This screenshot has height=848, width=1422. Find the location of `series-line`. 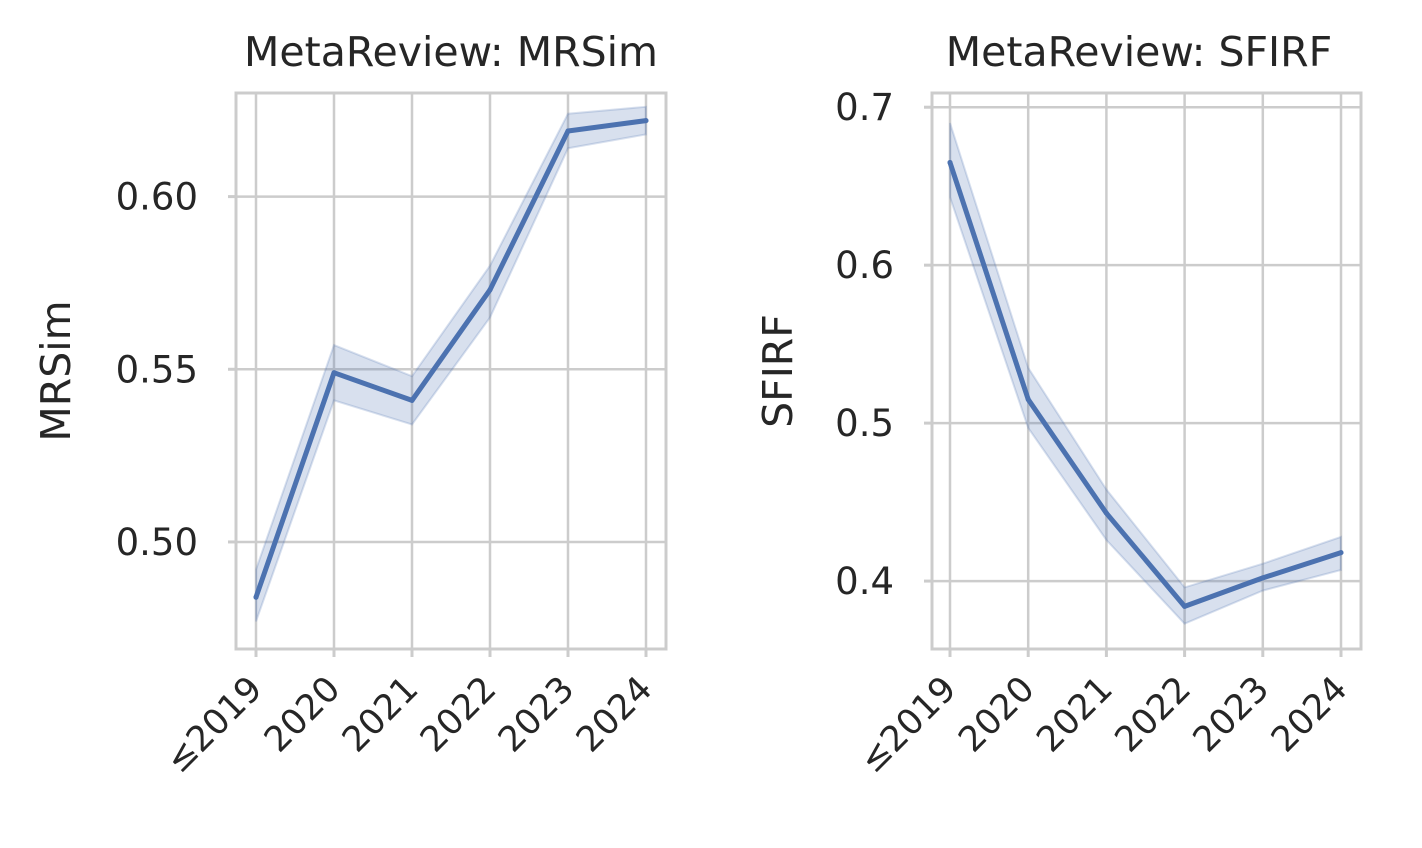

series-line is located at coordinates (1145, 384).